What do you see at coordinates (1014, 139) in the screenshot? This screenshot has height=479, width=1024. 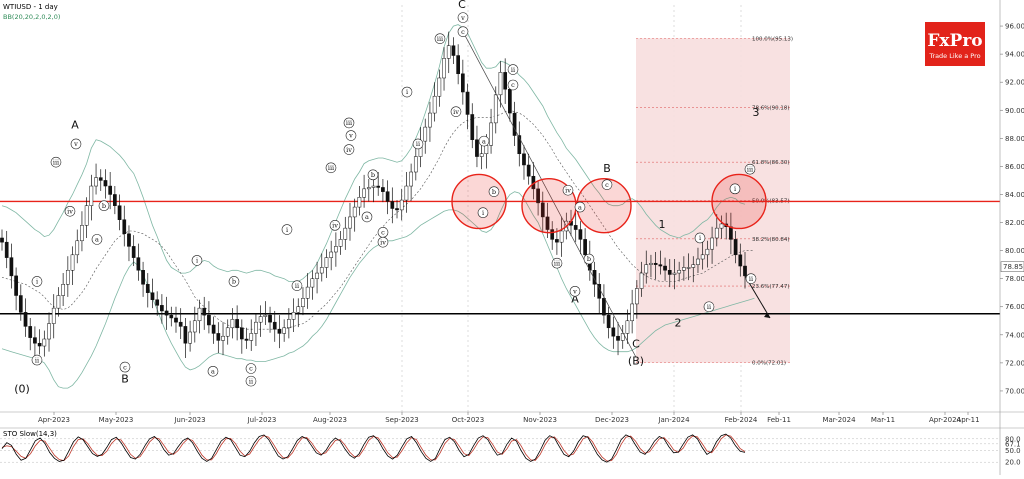 I see `y-tick-label: 88.00` at bounding box center [1014, 139].